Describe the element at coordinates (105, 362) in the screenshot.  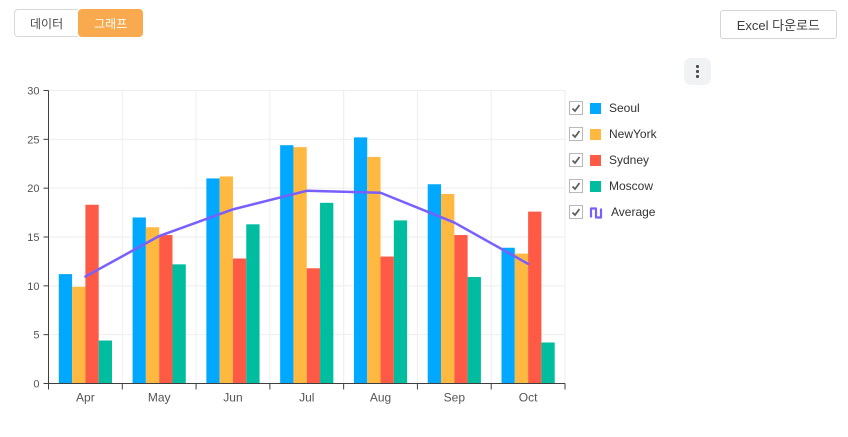
I see `bar-moscow-apr` at that location.